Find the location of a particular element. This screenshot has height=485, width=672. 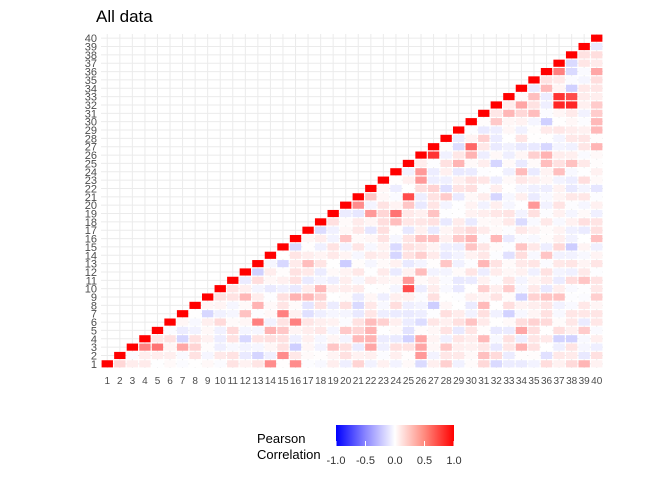

x-tick-label: 21 is located at coordinates (359, 381).